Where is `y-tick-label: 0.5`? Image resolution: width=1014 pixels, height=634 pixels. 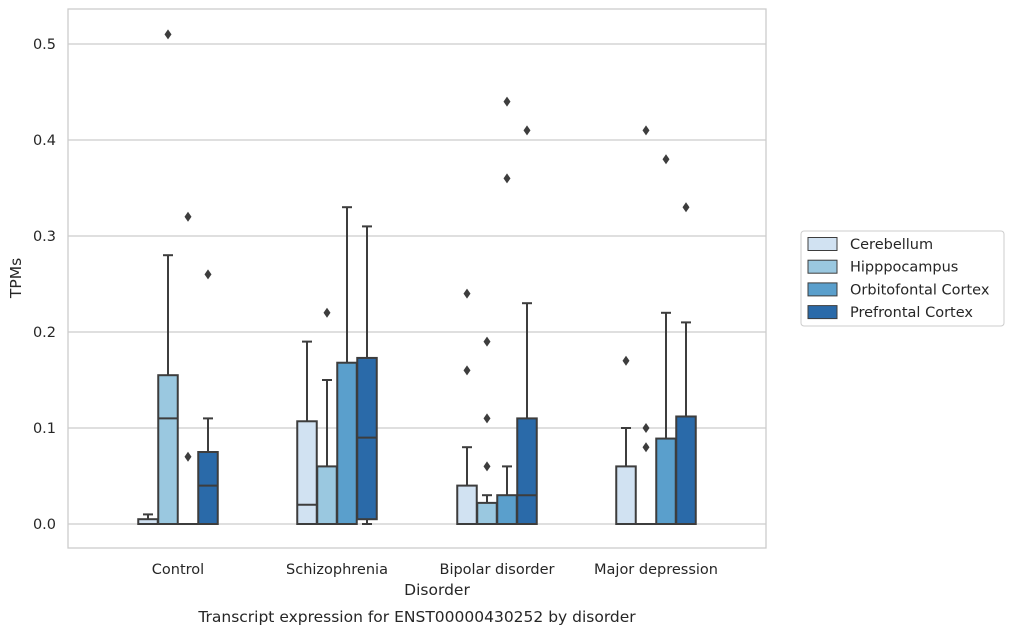
y-tick-label: 0.5 is located at coordinates (44, 45).